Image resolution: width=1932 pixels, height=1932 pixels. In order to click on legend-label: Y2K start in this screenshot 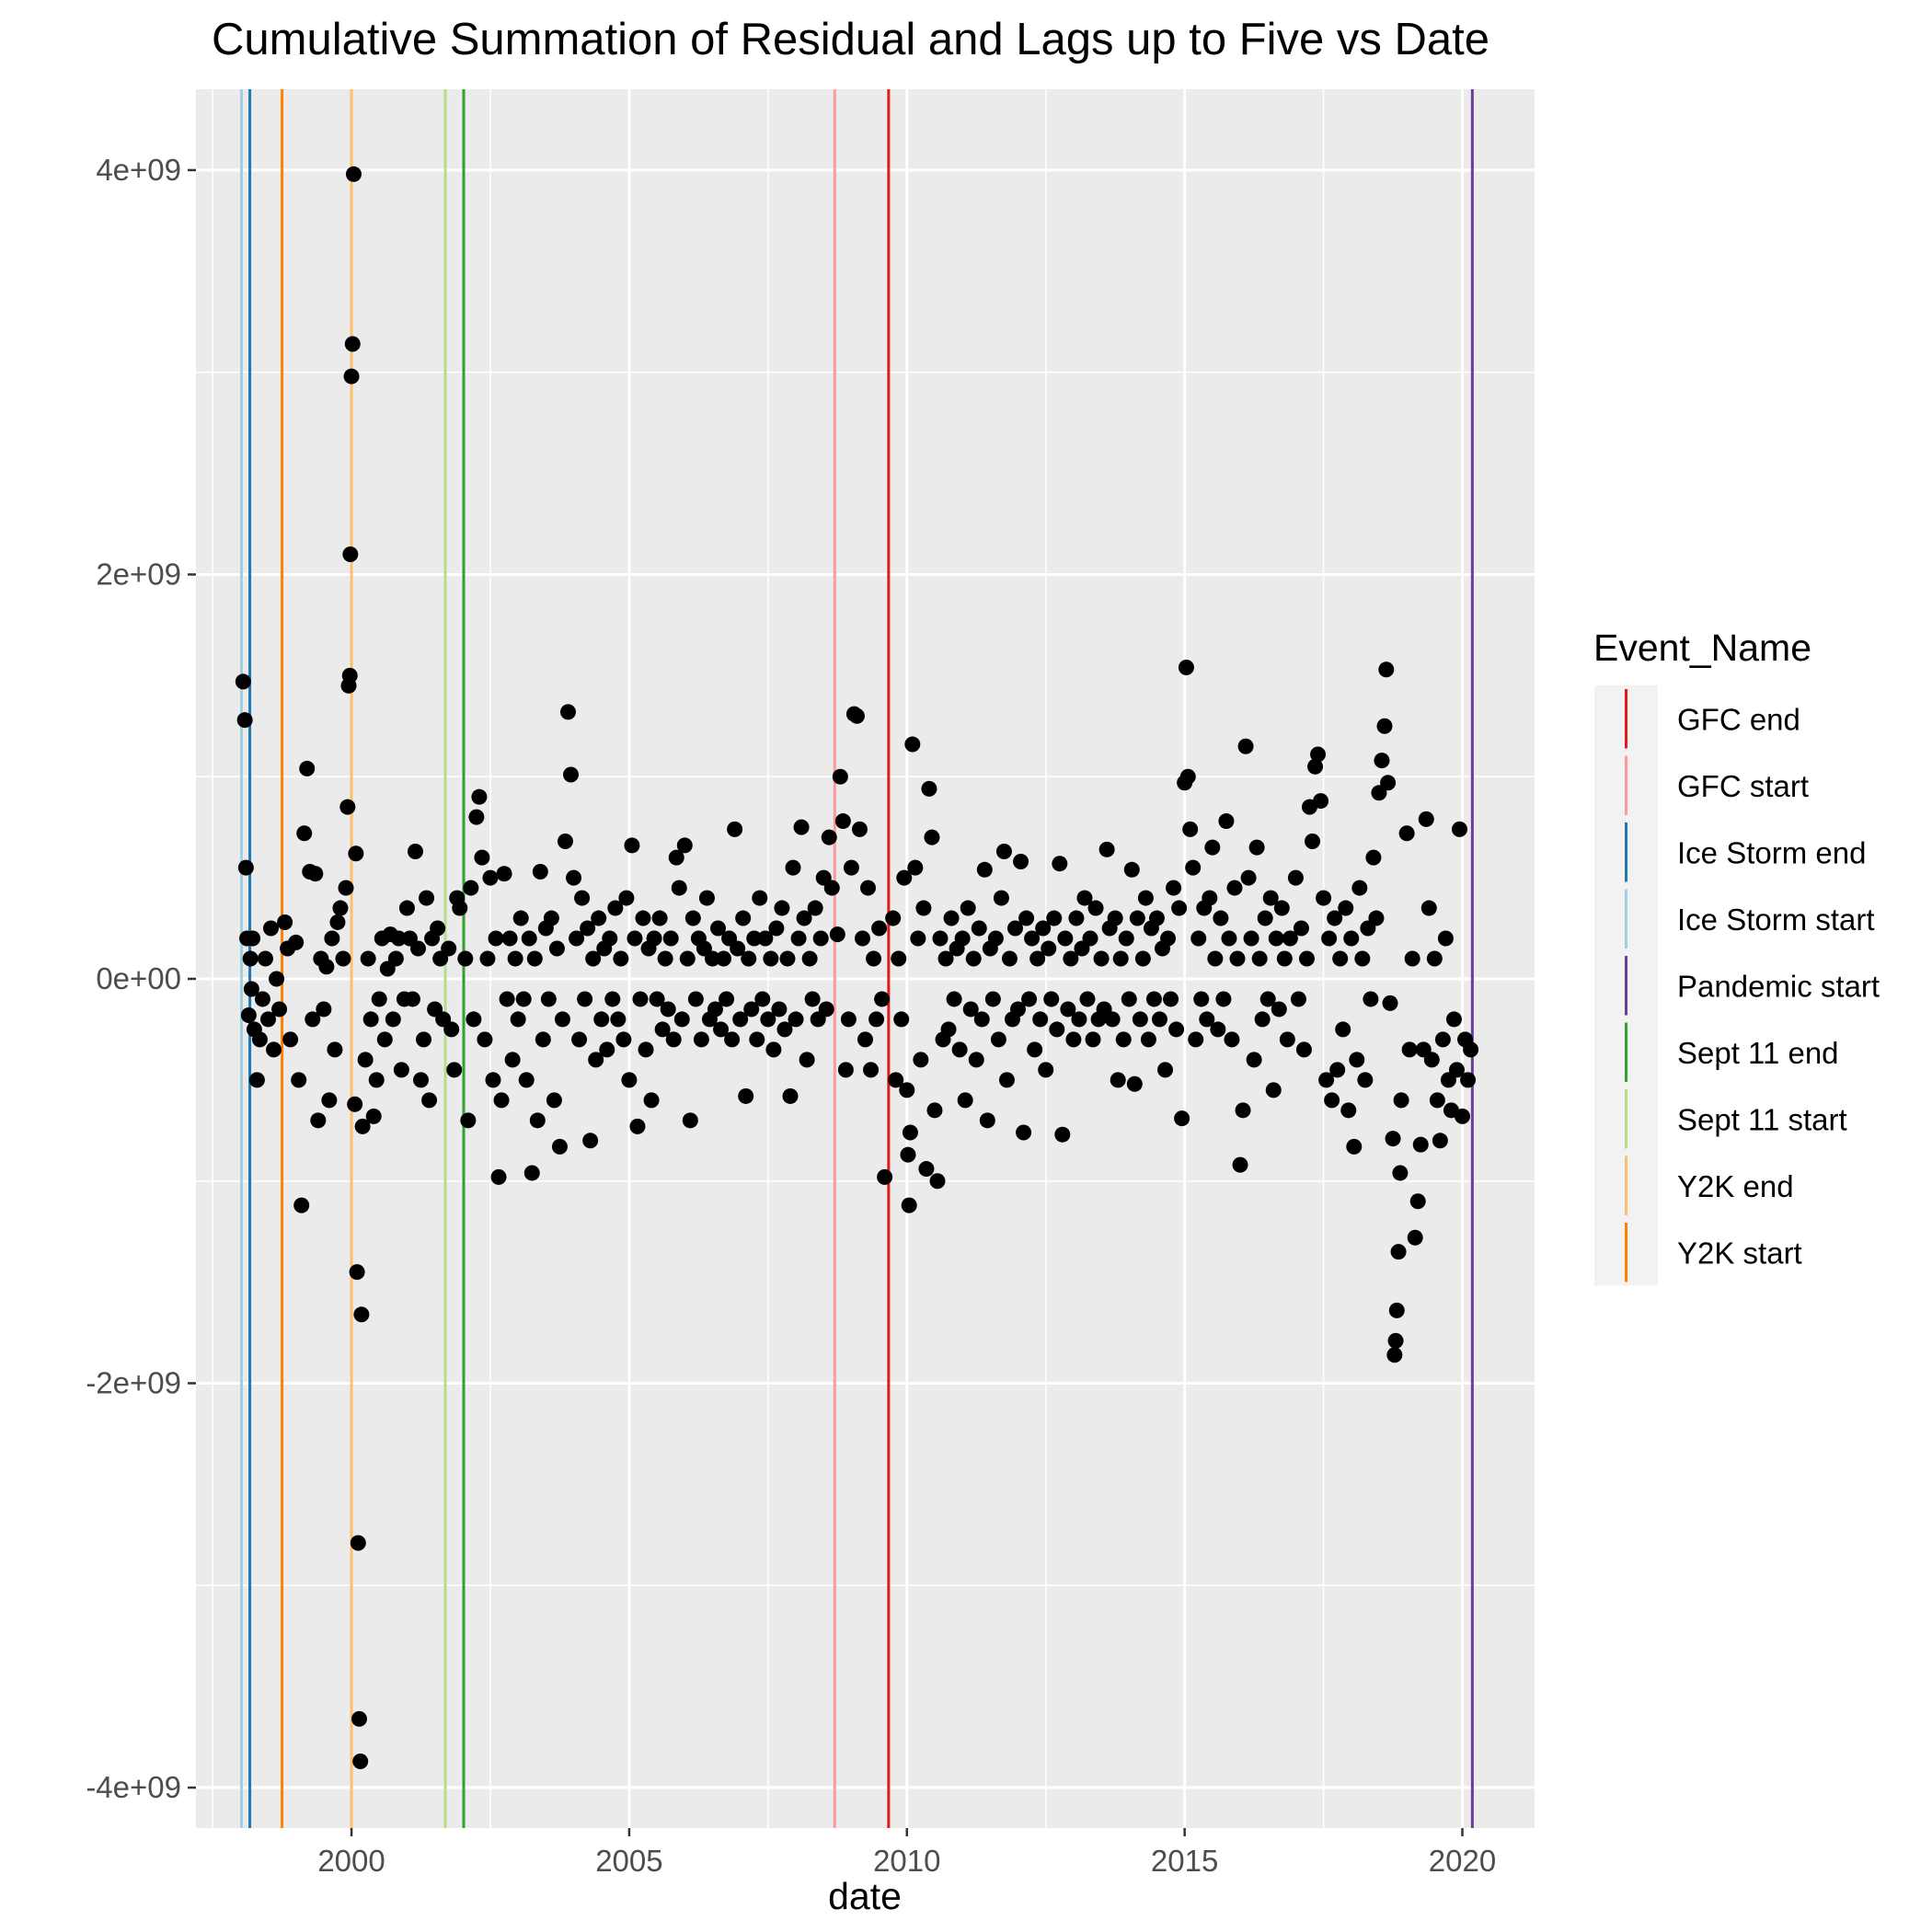, I will do `click(1739, 1253)`.